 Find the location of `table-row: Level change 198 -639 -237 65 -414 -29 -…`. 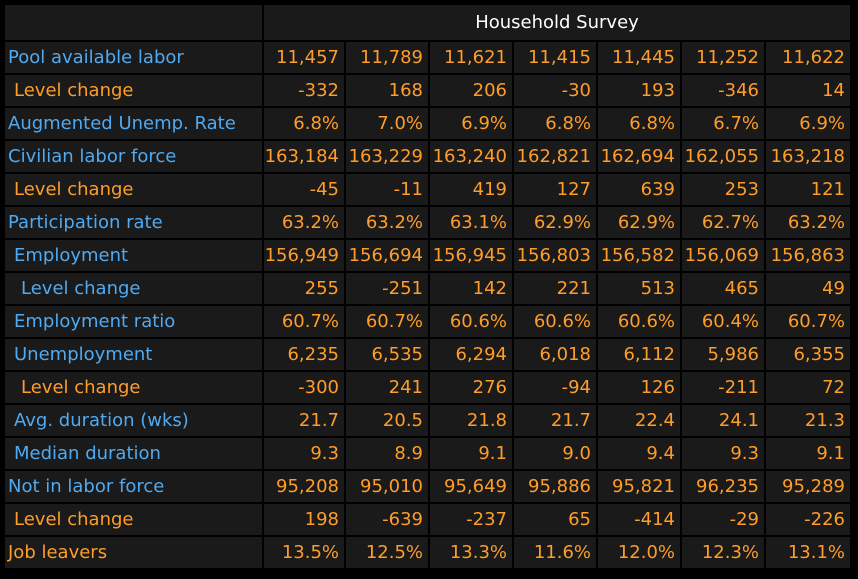

table-row: Level change 198 -639 -237 65 -414 -29 -… is located at coordinates (429, 519).